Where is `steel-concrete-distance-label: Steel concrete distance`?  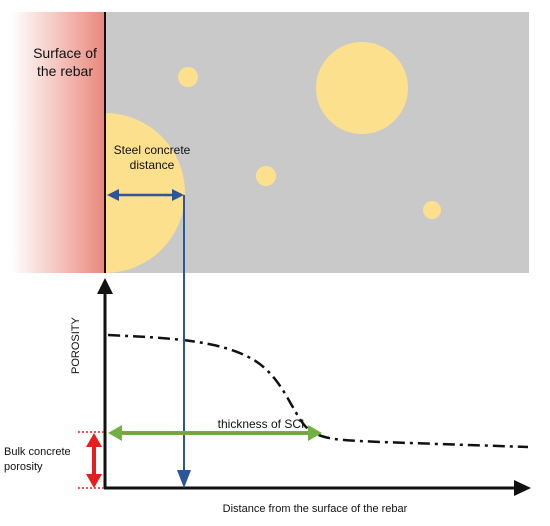 steel-concrete-distance-label: Steel concrete distance is located at coordinates (152, 157).